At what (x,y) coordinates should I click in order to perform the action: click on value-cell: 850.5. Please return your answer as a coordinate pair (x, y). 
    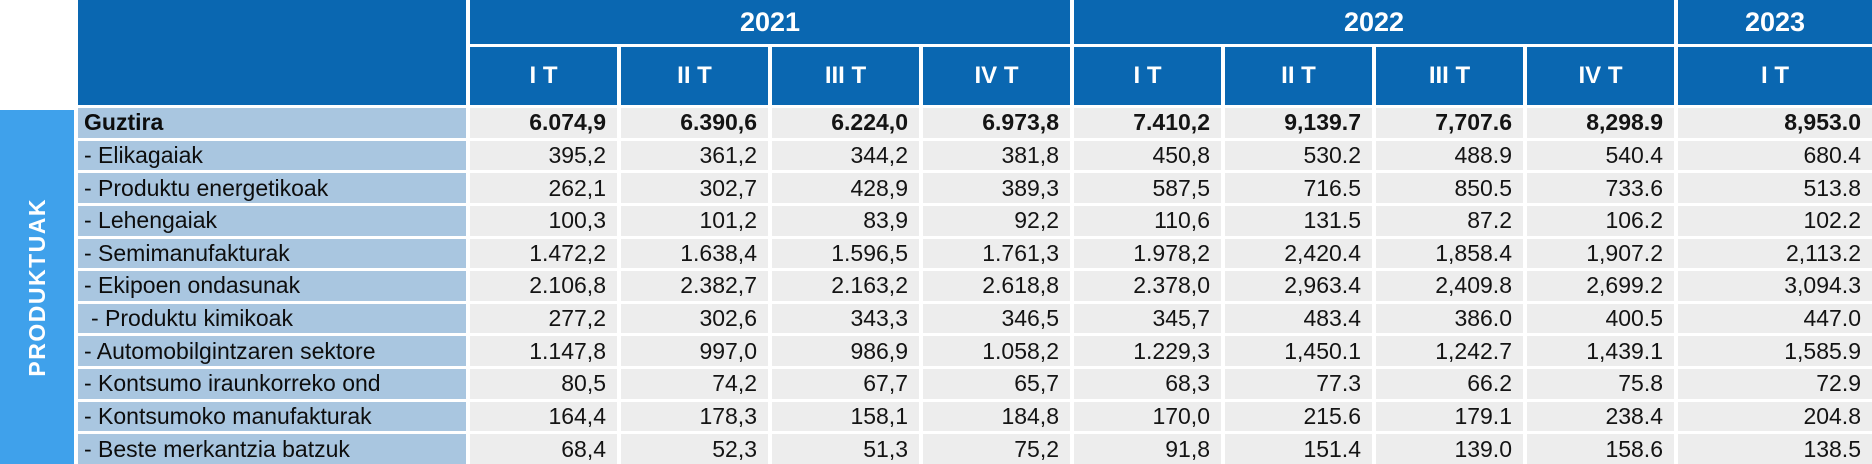
    Looking at the image, I should click on (1449, 188).